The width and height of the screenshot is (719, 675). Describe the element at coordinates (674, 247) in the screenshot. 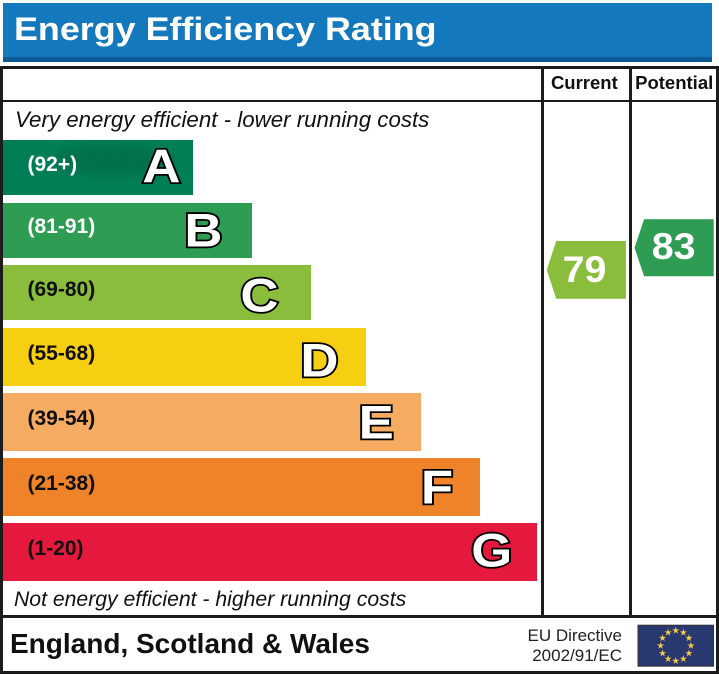

I see `svg-text: 83` at that location.